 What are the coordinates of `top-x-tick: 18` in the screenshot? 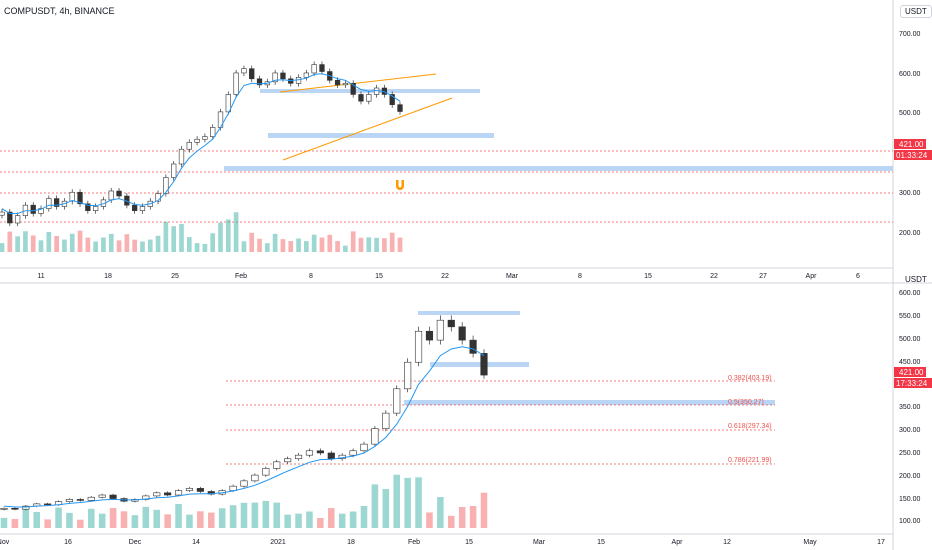 It's located at (108, 276).